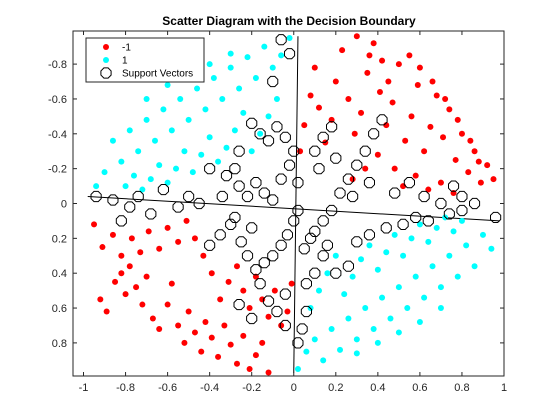 The image size is (560, 420). I want to click on legend-marker, so click(106, 73).